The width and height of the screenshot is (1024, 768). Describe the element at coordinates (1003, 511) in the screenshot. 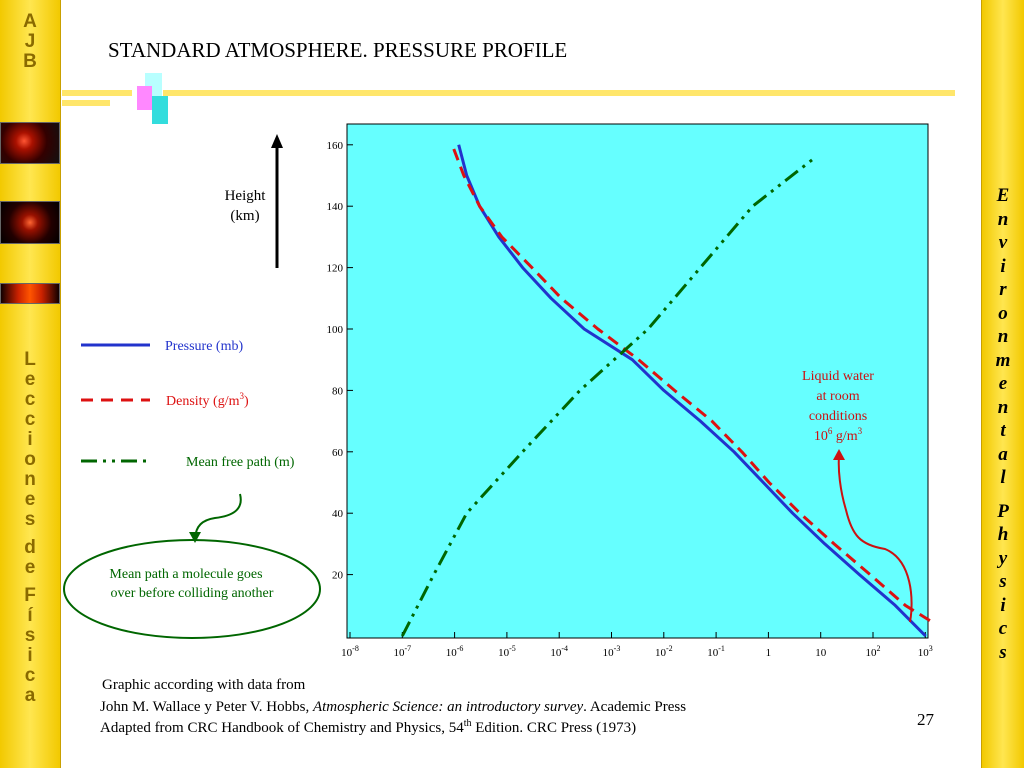

I see `sidebar-right-letter: P` at that location.